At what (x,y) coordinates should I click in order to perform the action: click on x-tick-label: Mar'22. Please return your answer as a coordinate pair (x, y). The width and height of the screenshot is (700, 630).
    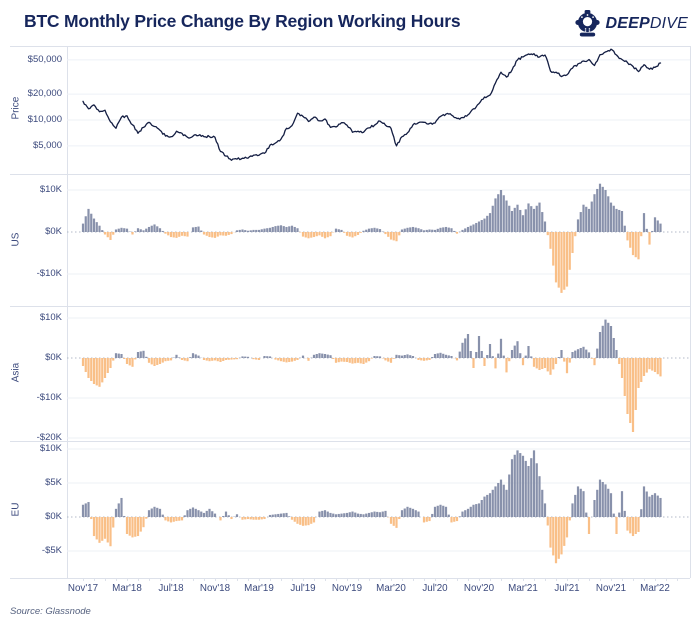
    Looking at the image, I should click on (655, 588).